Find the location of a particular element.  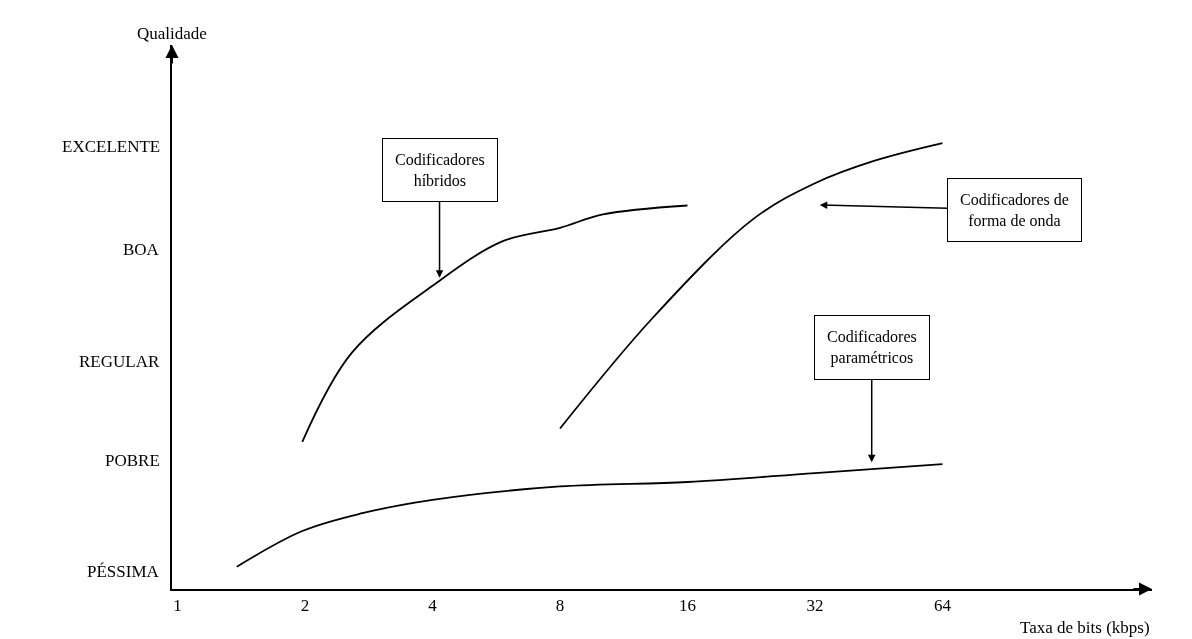

x-tick-label: 4 is located at coordinates (433, 606).